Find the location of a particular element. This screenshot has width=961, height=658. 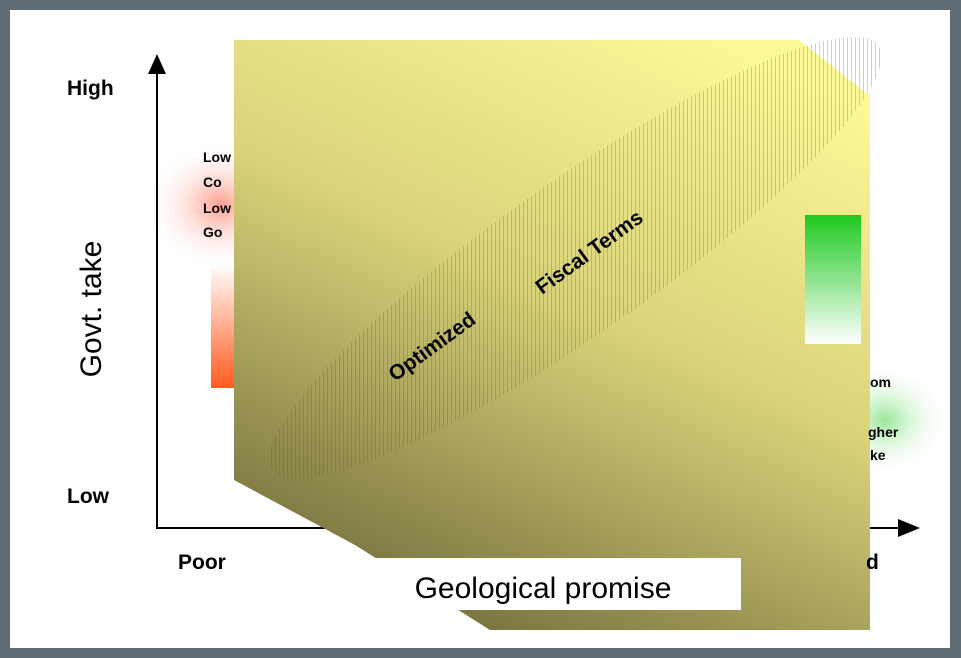

y-axis-title: Govt. take is located at coordinates (91, 309).